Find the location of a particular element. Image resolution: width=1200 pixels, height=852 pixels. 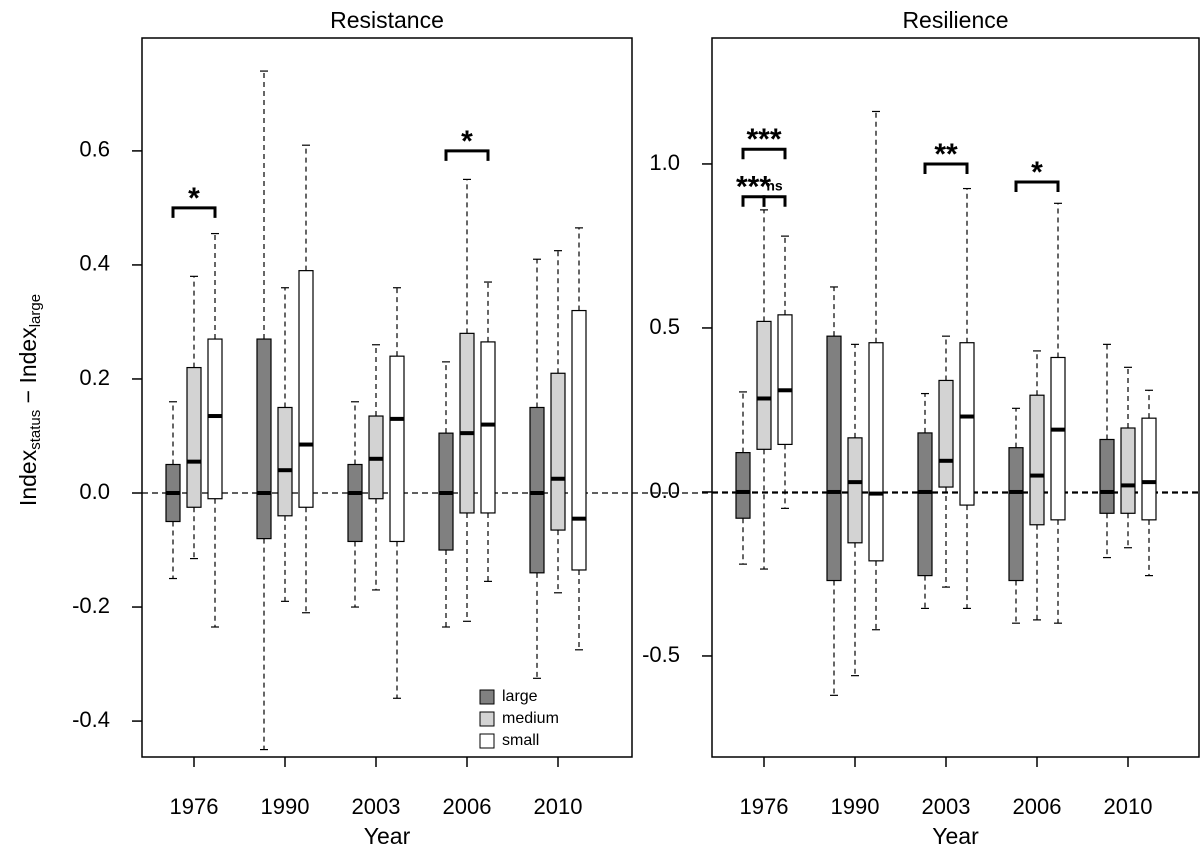

y-axis-label-part: Index is located at coordinates (28, 477).